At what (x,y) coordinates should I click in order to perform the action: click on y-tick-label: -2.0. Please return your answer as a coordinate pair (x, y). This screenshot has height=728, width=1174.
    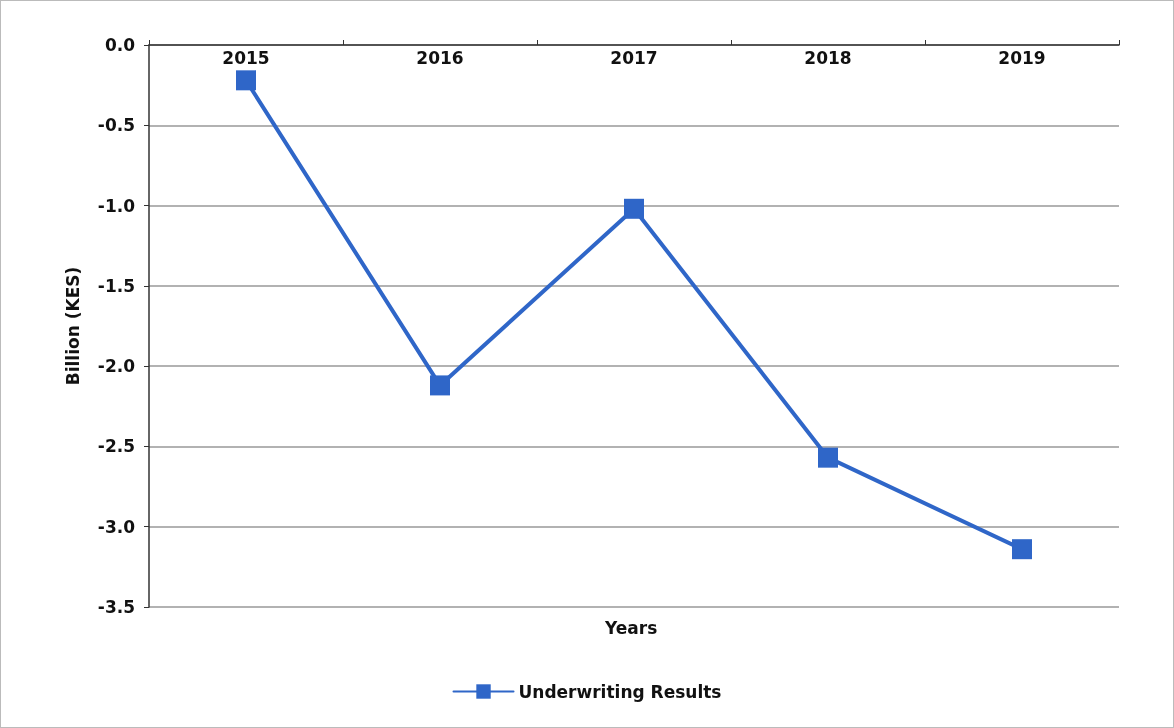
    Looking at the image, I should click on (116, 366).